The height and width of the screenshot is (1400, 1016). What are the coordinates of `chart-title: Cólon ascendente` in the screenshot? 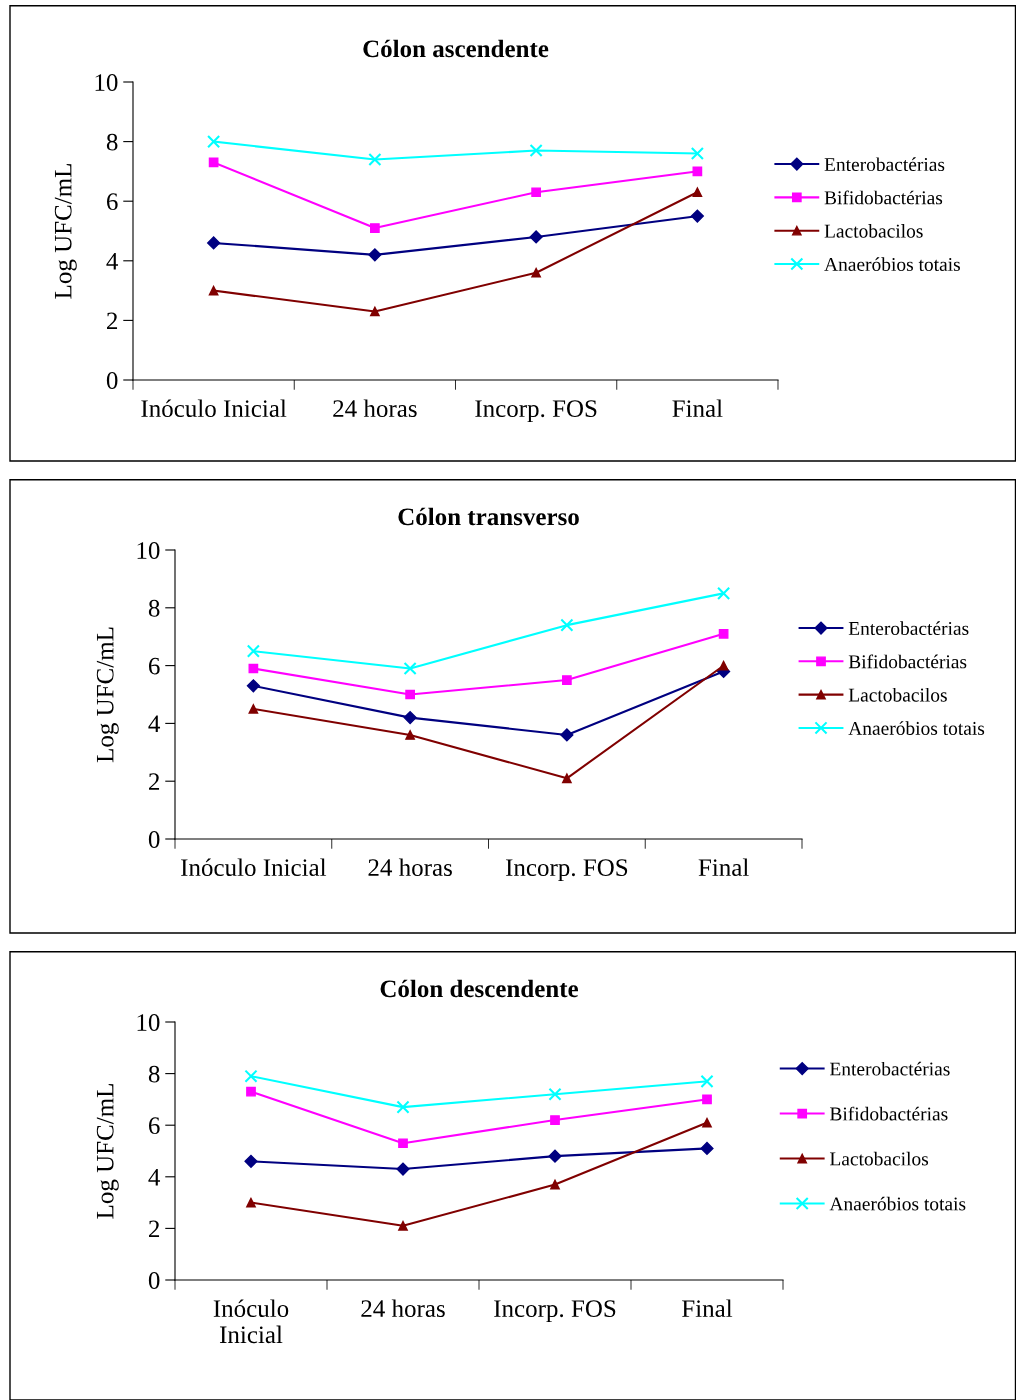 It's located at (456, 48).